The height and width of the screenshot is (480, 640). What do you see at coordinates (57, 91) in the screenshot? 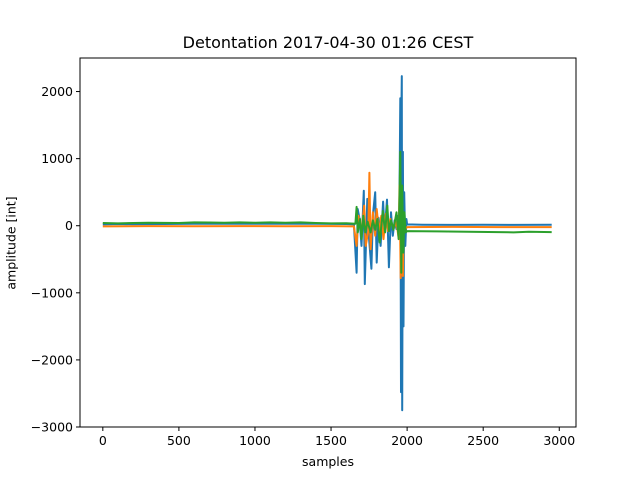
I see `y-tick-label: 2000` at bounding box center [57, 91].